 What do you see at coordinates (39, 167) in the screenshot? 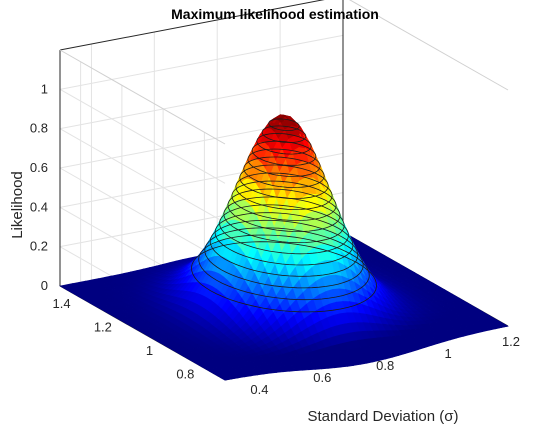
I see `z-tick-label: 0.6` at bounding box center [39, 167].